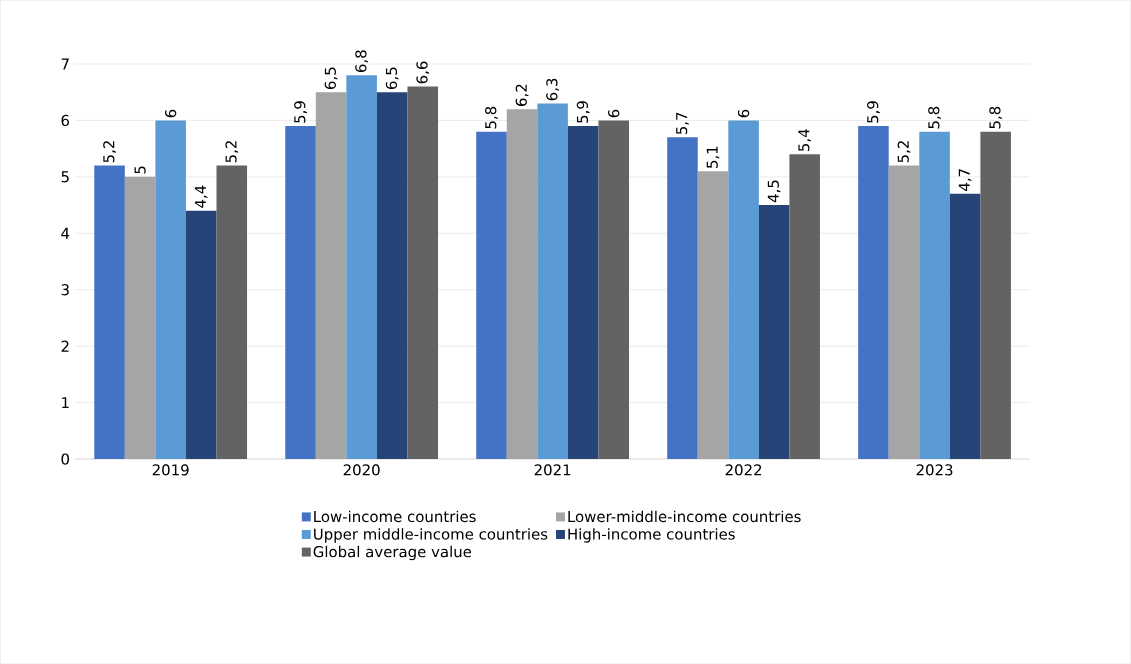  I want to click on data-label: 5,1, so click(713, 157).